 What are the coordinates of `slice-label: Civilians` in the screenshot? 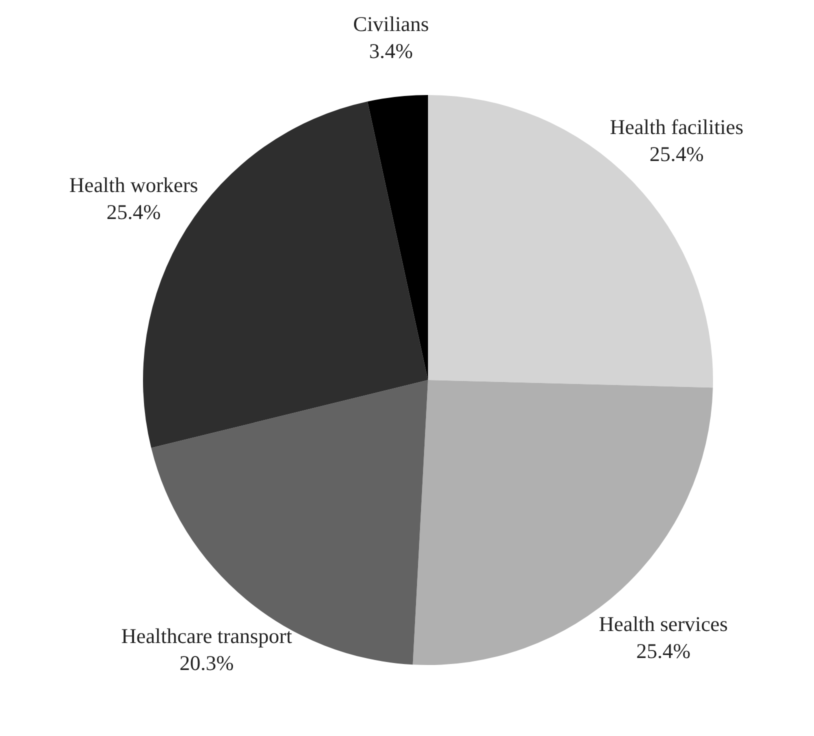 It's located at (391, 24).